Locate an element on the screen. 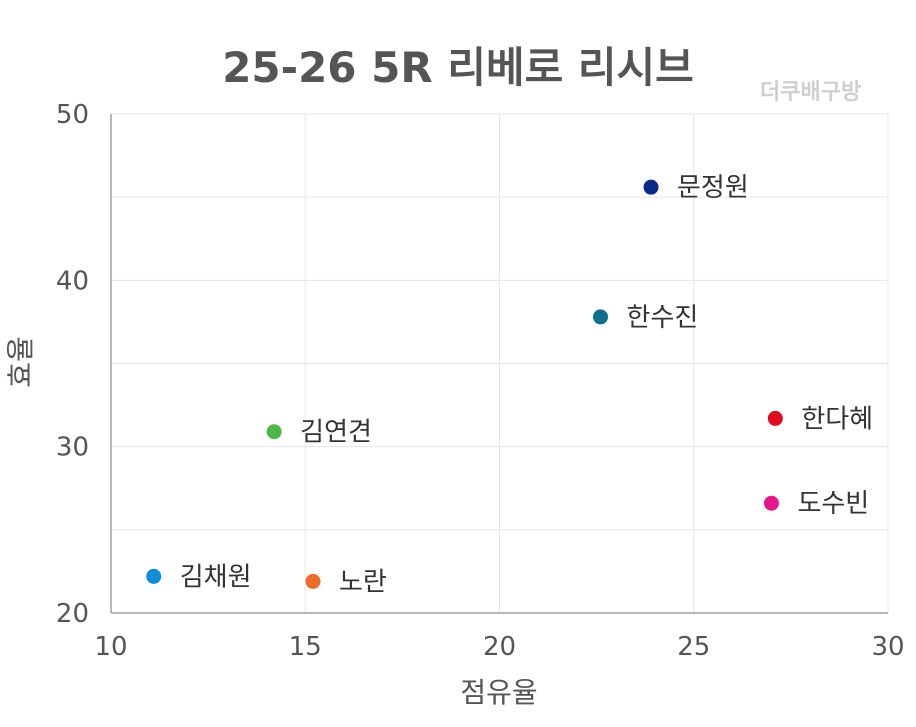  x-tick-label: 30 is located at coordinates (887, 647).